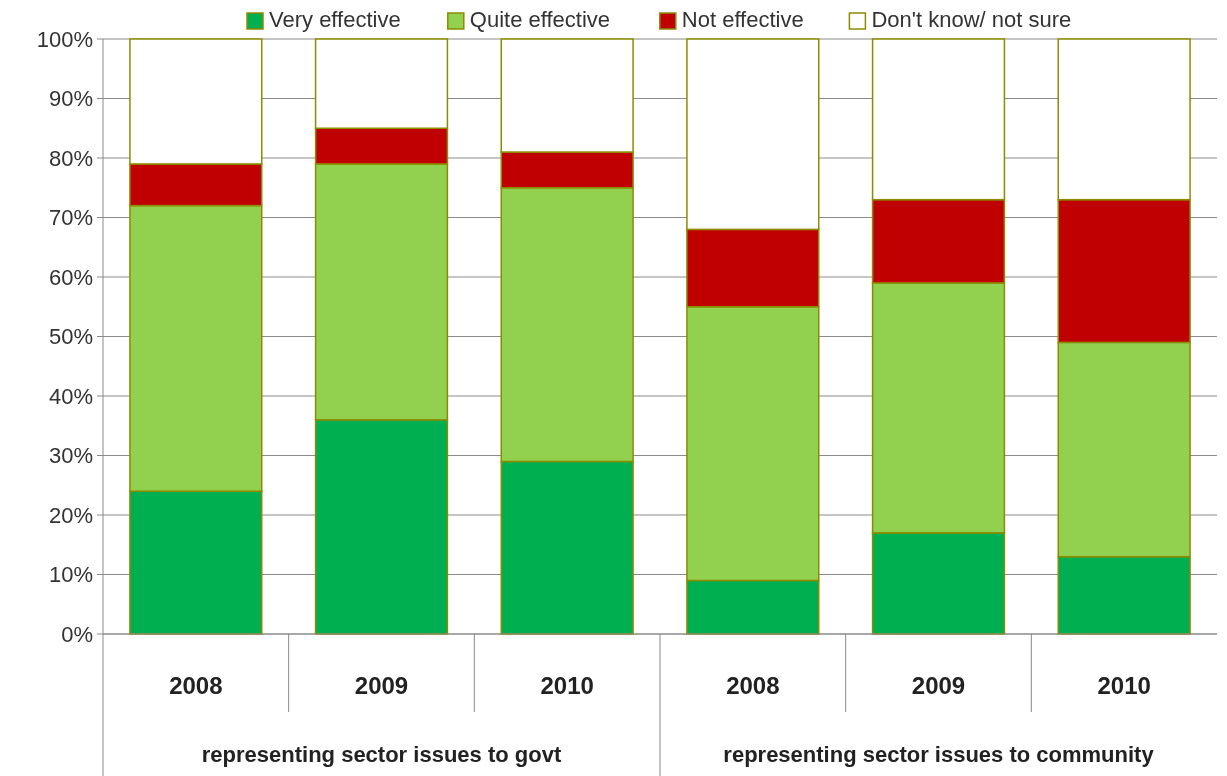  What do you see at coordinates (540, 19) in the screenshot?
I see `legend-label: Quite effective` at bounding box center [540, 19].